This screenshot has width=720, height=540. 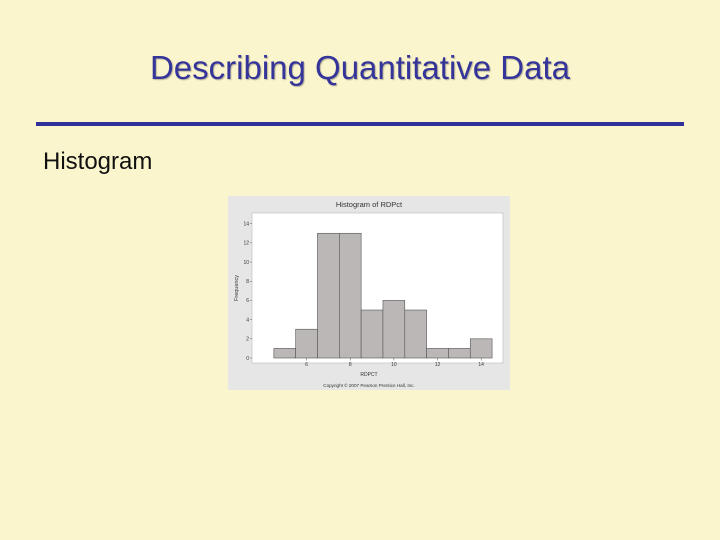 What do you see at coordinates (247, 301) in the screenshot?
I see `y-tick-label: 6` at bounding box center [247, 301].